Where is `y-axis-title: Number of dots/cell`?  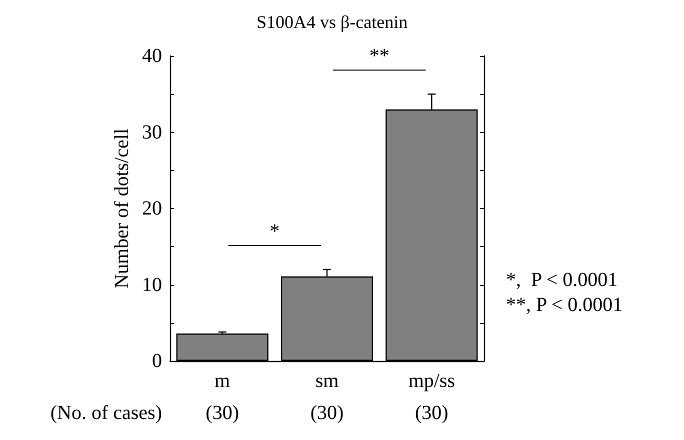
y-axis-title: Number of dots/cell is located at coordinates (122, 208).